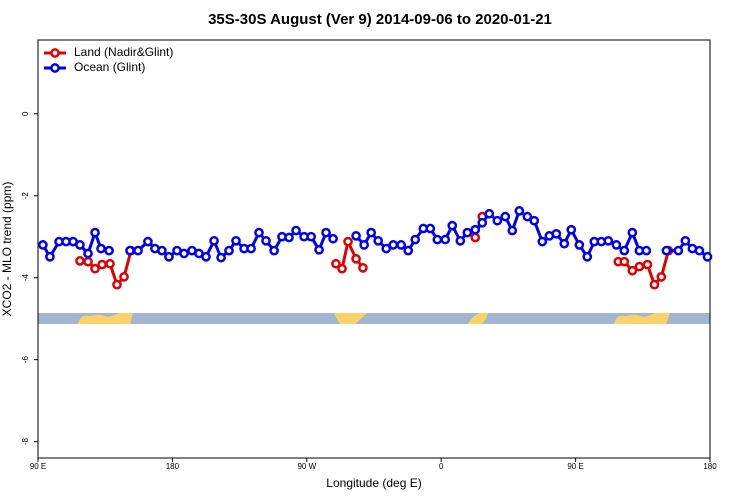 This screenshot has height=500, width=750. What do you see at coordinates (441, 466) in the screenshot?
I see `x-tick-label: 0` at bounding box center [441, 466].